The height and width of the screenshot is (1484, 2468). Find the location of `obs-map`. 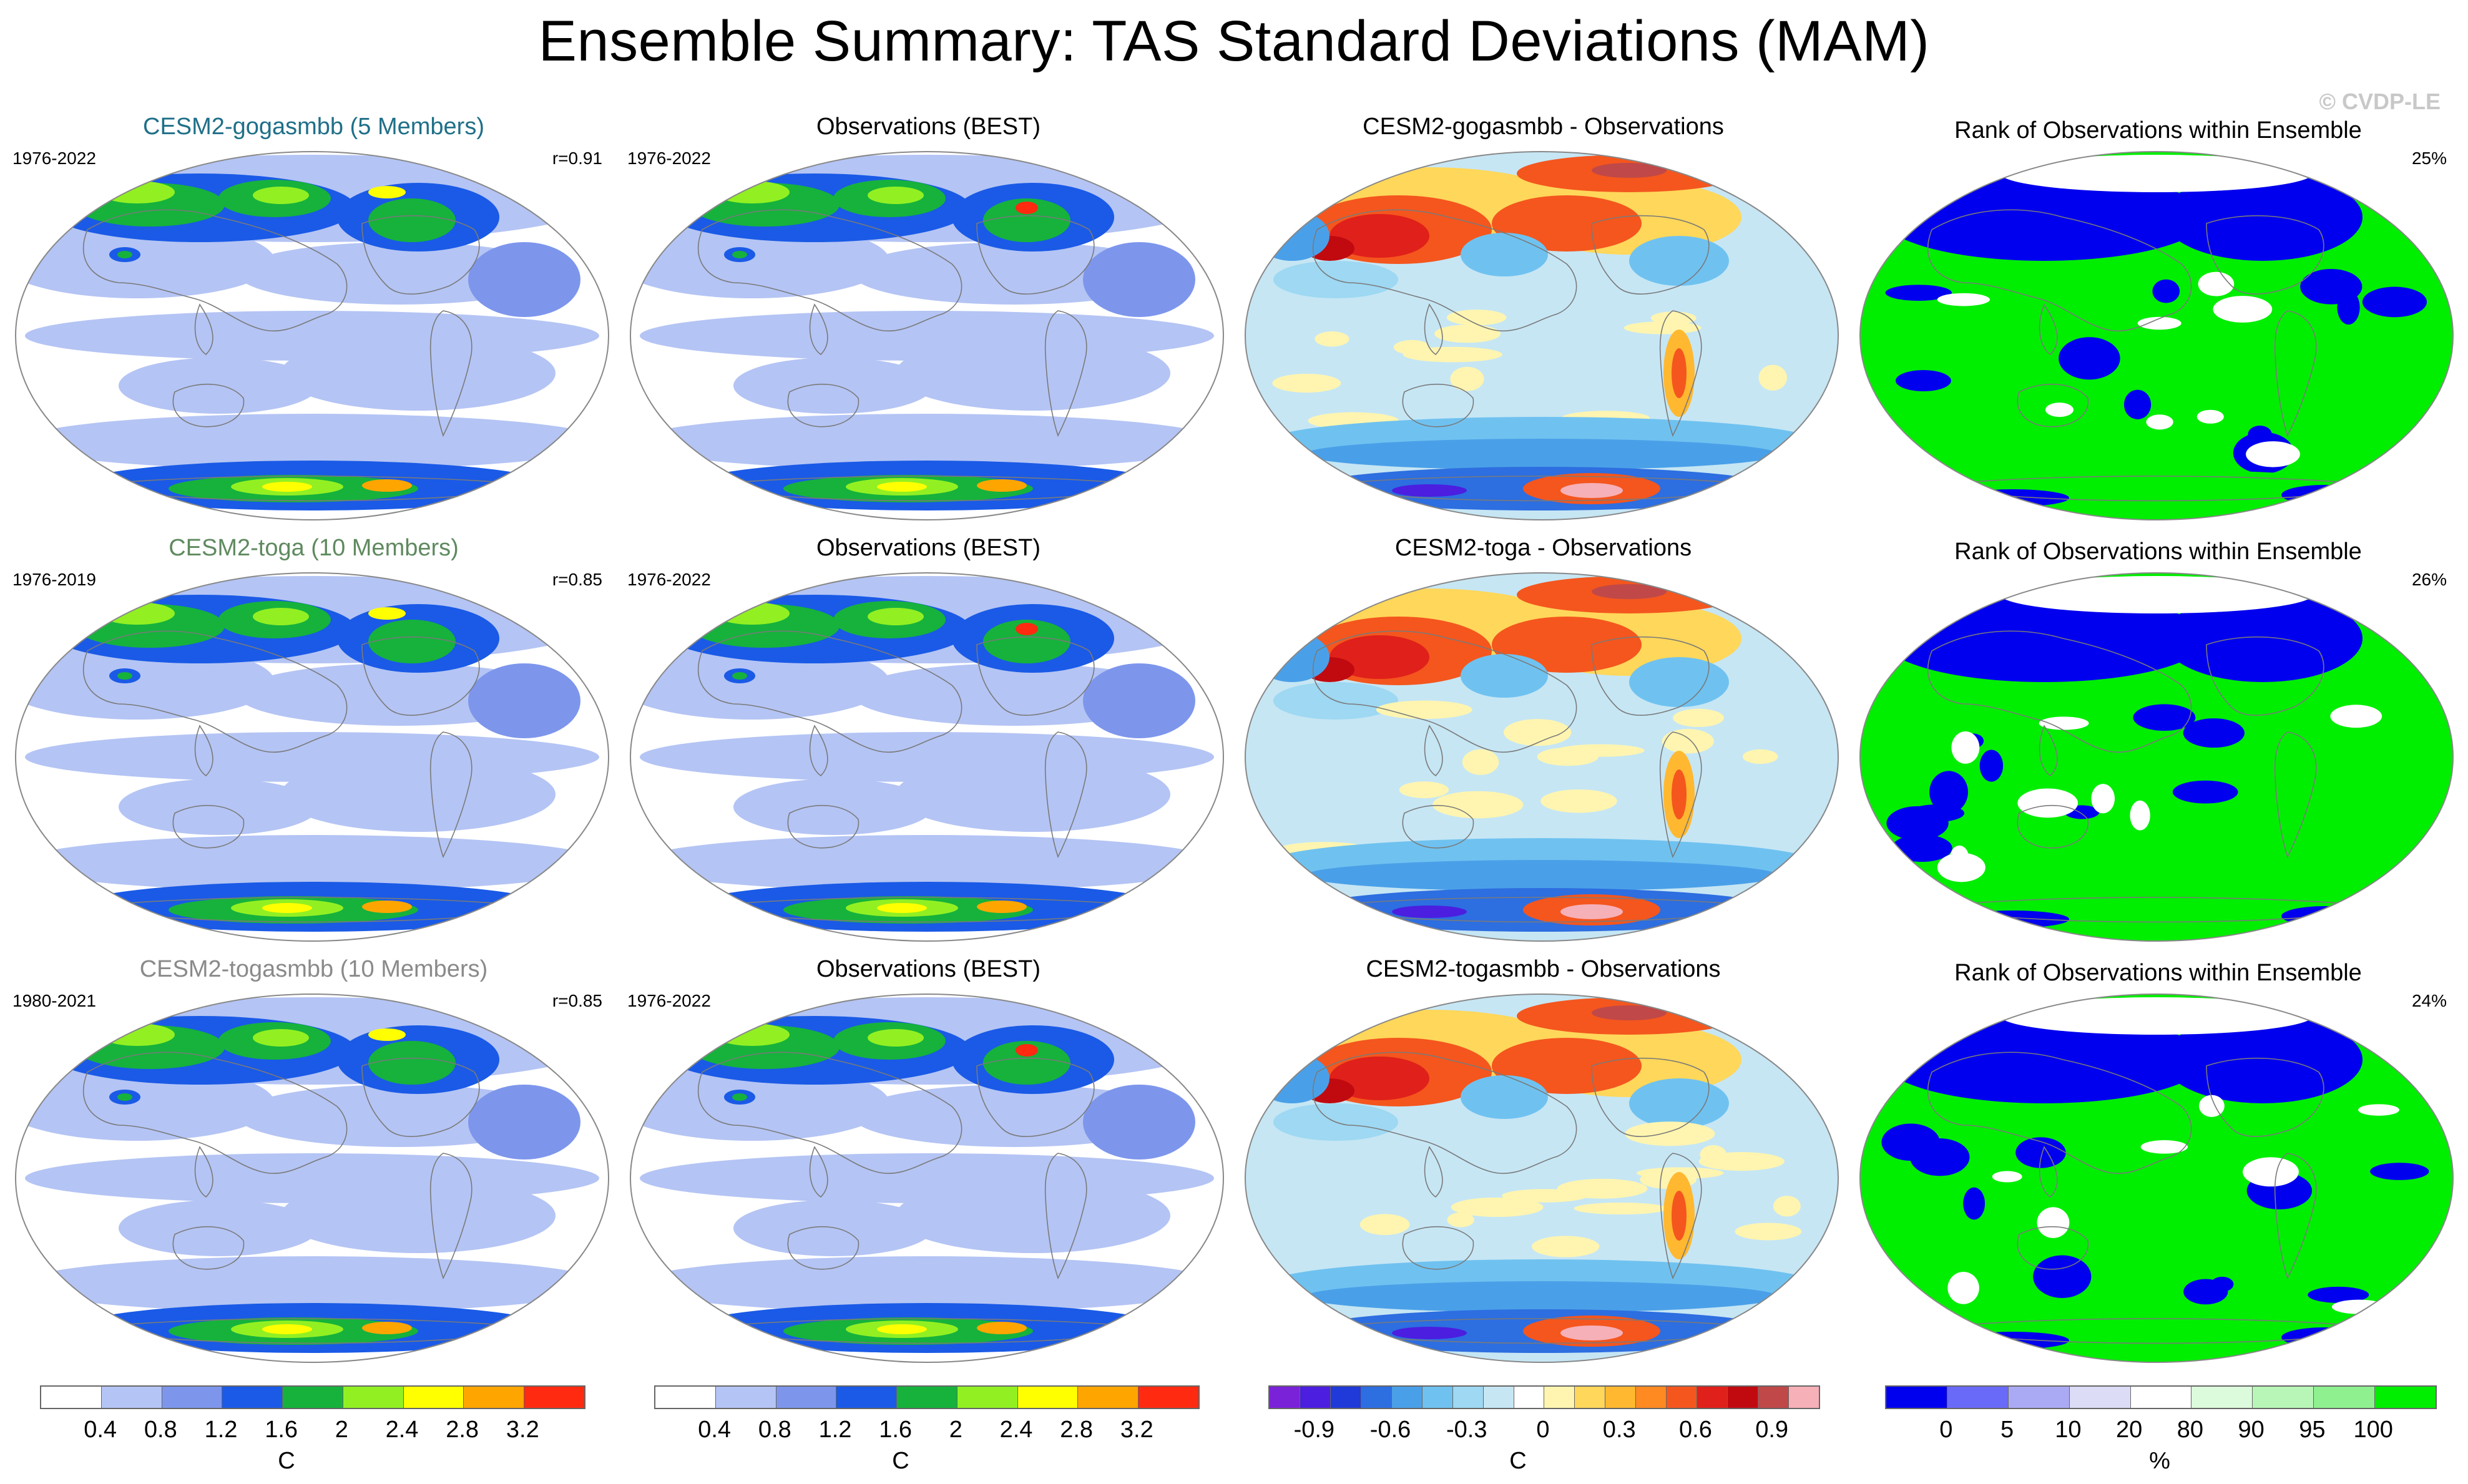

obs-map is located at coordinates (927, 757).